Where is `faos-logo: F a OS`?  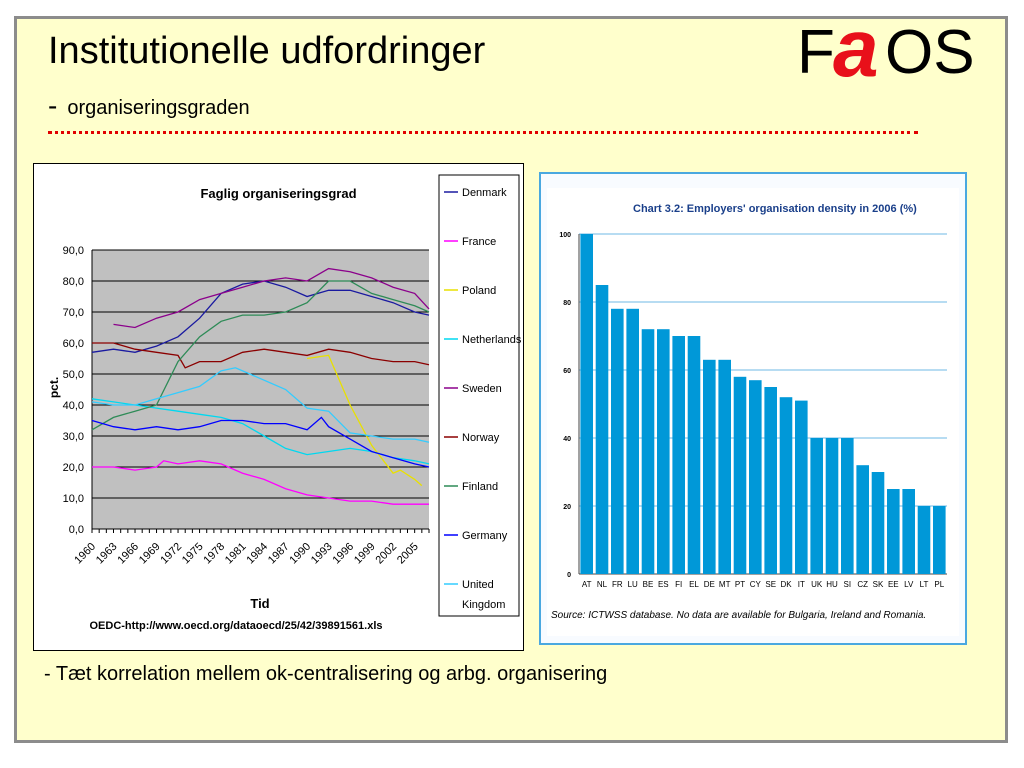 faos-logo: F a OS is located at coordinates (886, 50).